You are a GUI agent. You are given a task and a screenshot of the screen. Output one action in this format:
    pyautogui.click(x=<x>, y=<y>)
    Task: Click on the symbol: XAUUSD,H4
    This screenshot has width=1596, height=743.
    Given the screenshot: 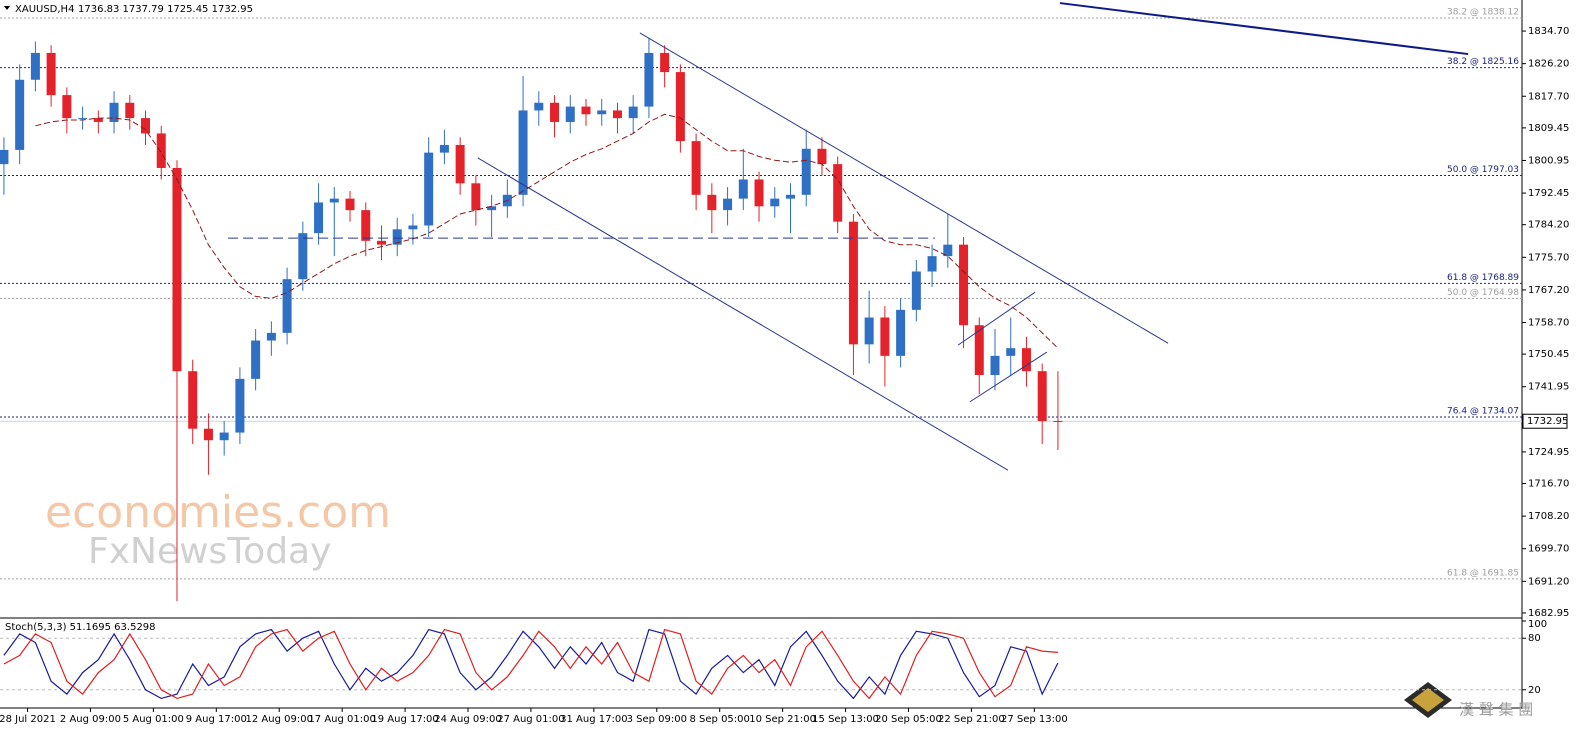 What is the action you would take?
    pyautogui.click(x=44, y=9)
    